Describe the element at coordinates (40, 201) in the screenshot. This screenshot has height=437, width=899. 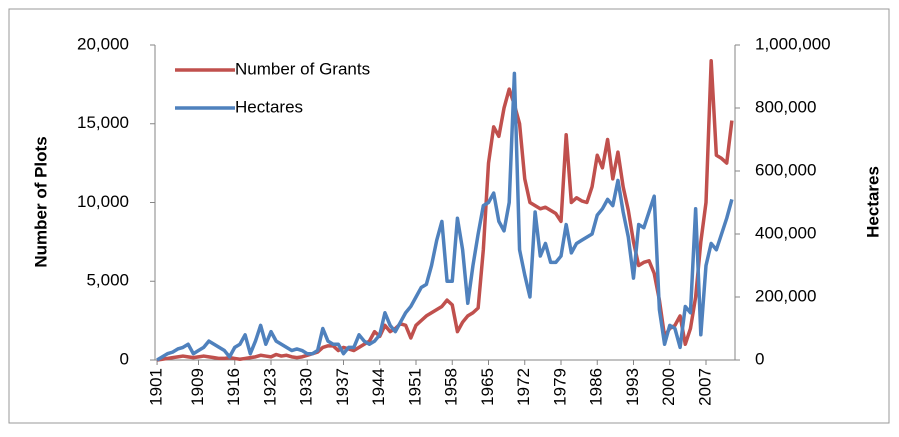
I see `y-axis-title: Number of Plots` at that location.